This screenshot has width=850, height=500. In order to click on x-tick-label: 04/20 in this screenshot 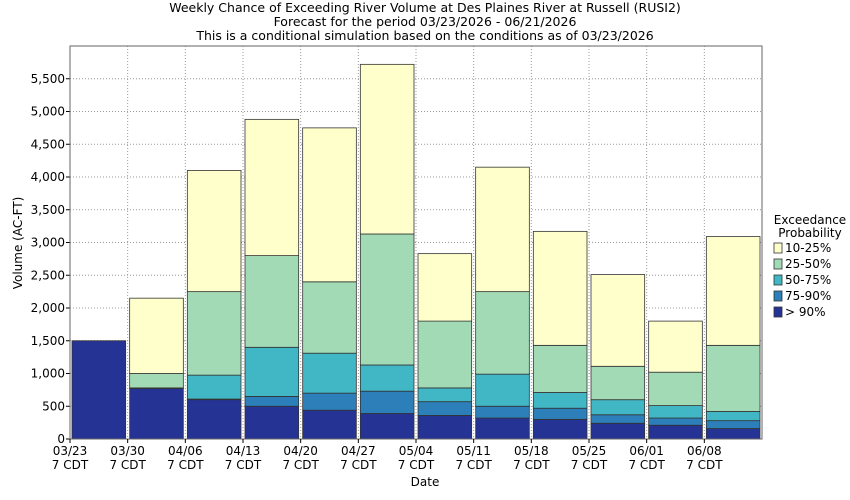, I will do `click(300, 451)`.